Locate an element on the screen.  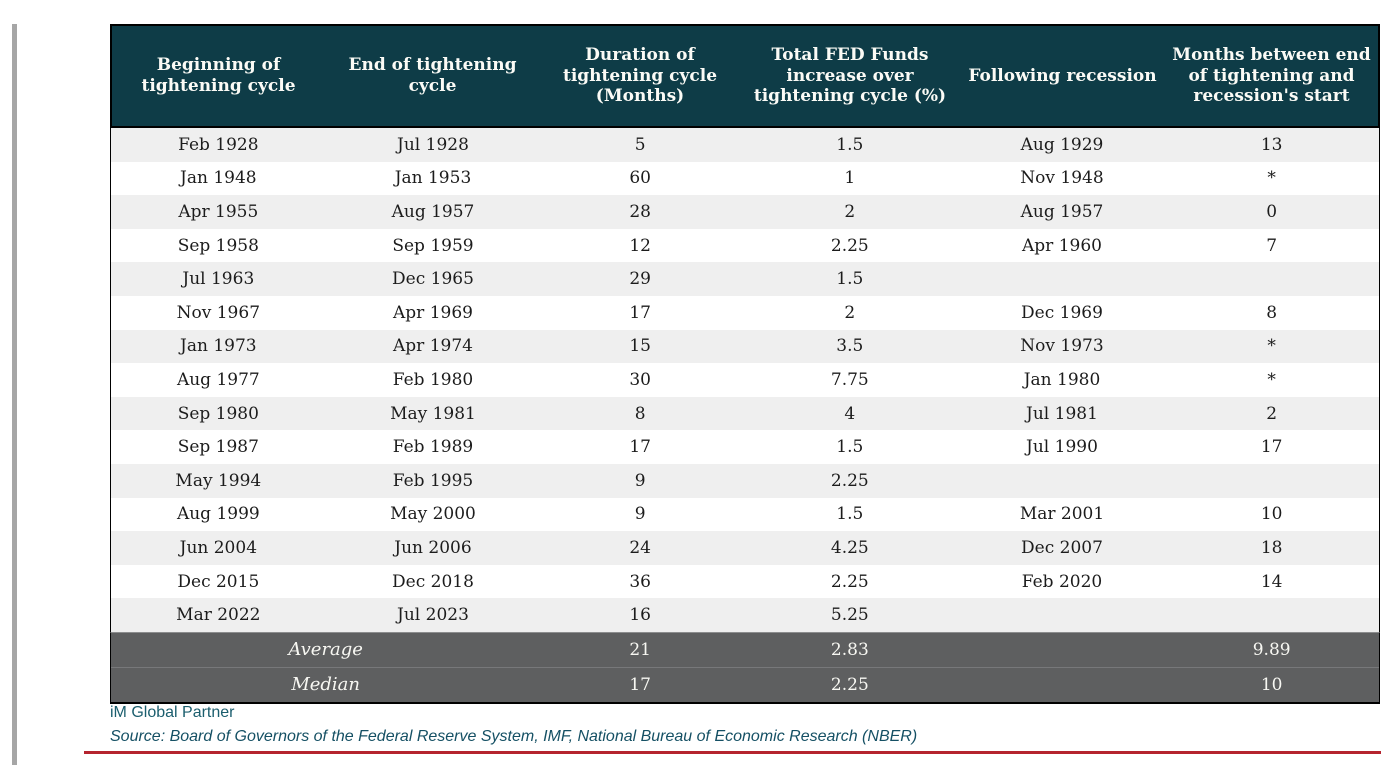
table-cell: Jan 1948 is located at coordinates (218, 178).